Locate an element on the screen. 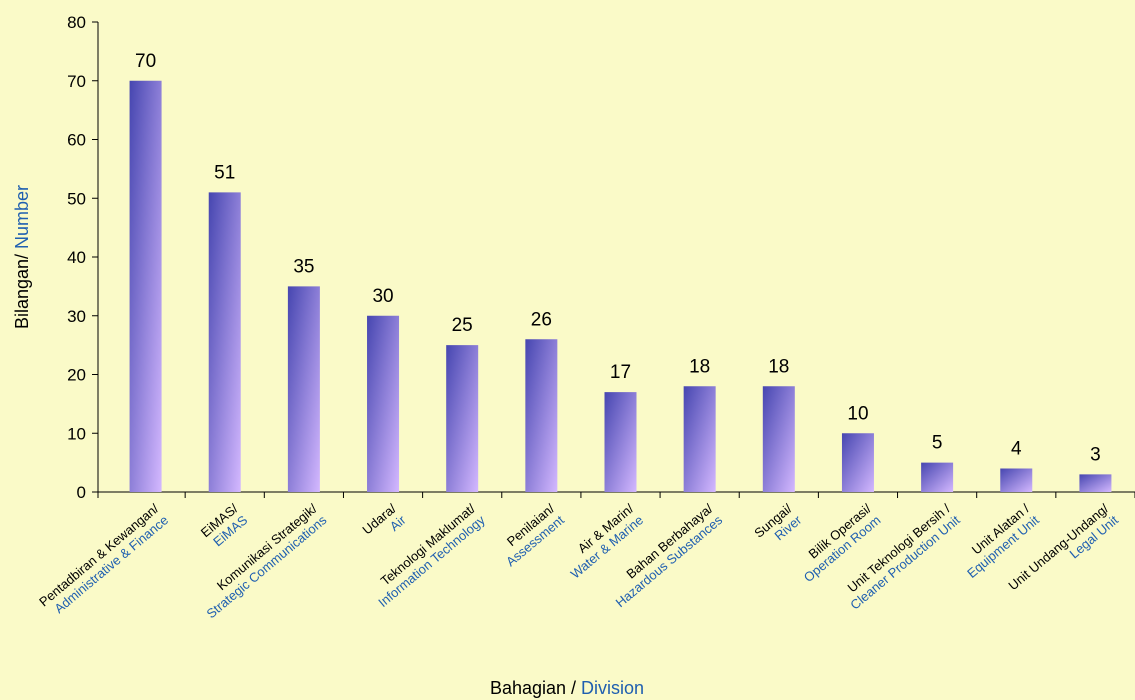 The width and height of the screenshot is (1135, 700). x-axis-title-ms: Bahagian / is located at coordinates (533, 688).